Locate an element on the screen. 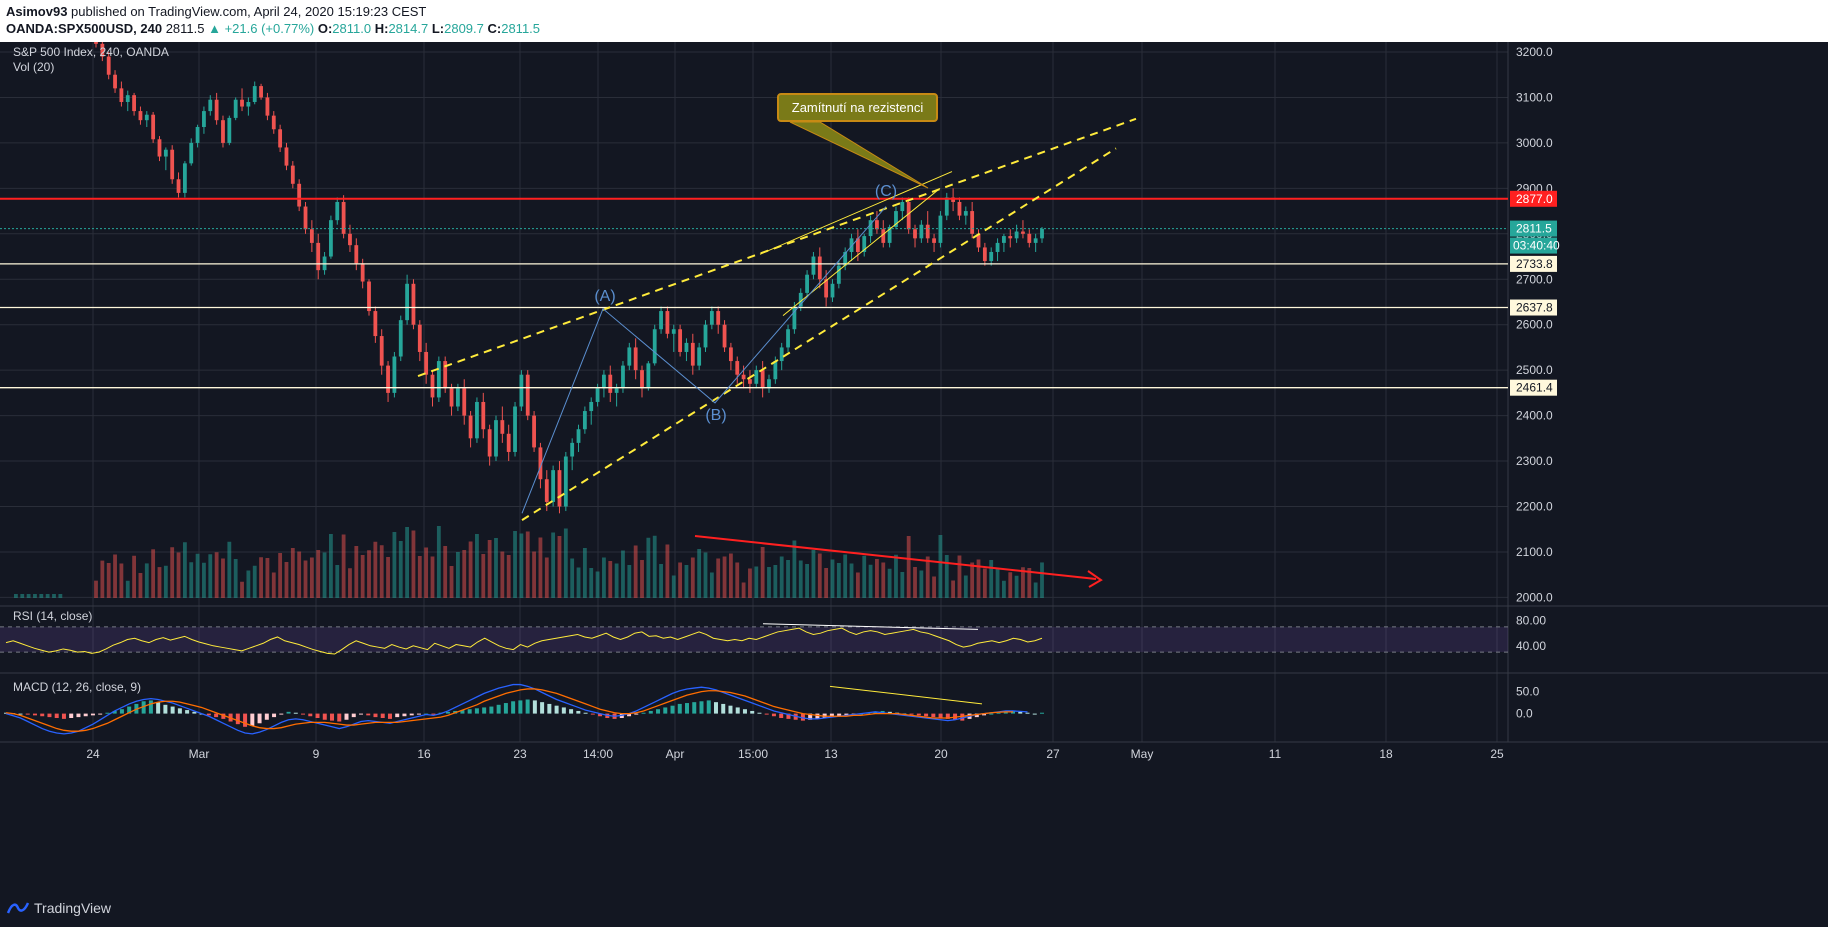 The height and width of the screenshot is (927, 1828). resistance-callout: Zamítnutí na rezistenci is located at coordinates (857, 107).